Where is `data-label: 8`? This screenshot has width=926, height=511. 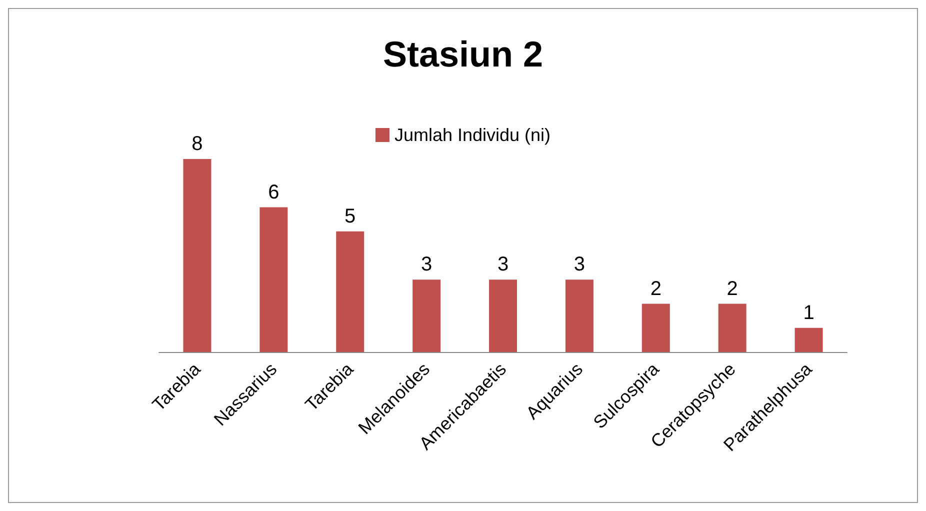
data-label: 8 is located at coordinates (197, 144).